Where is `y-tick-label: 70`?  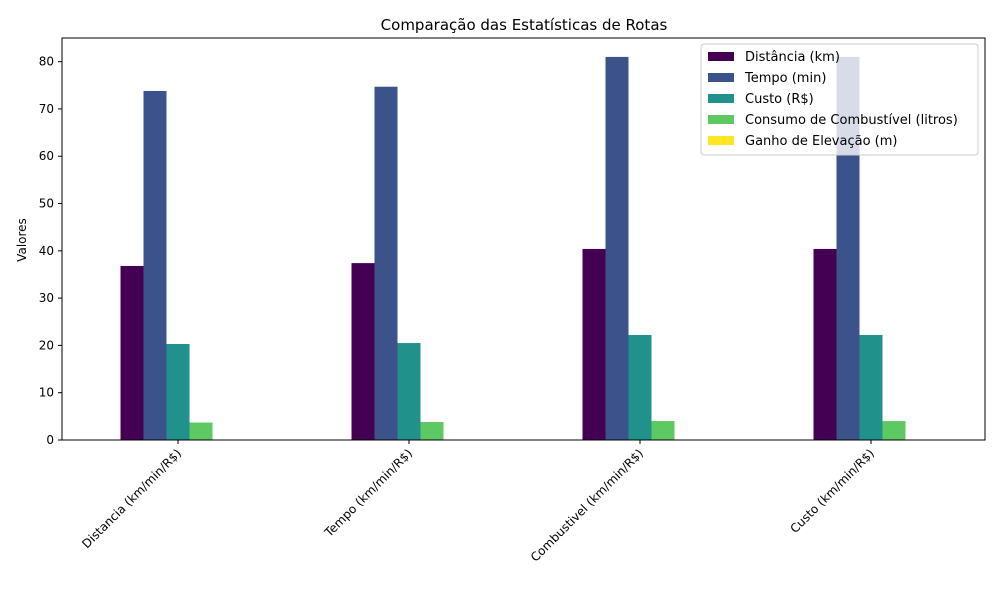
y-tick-label: 70 is located at coordinates (46, 109).